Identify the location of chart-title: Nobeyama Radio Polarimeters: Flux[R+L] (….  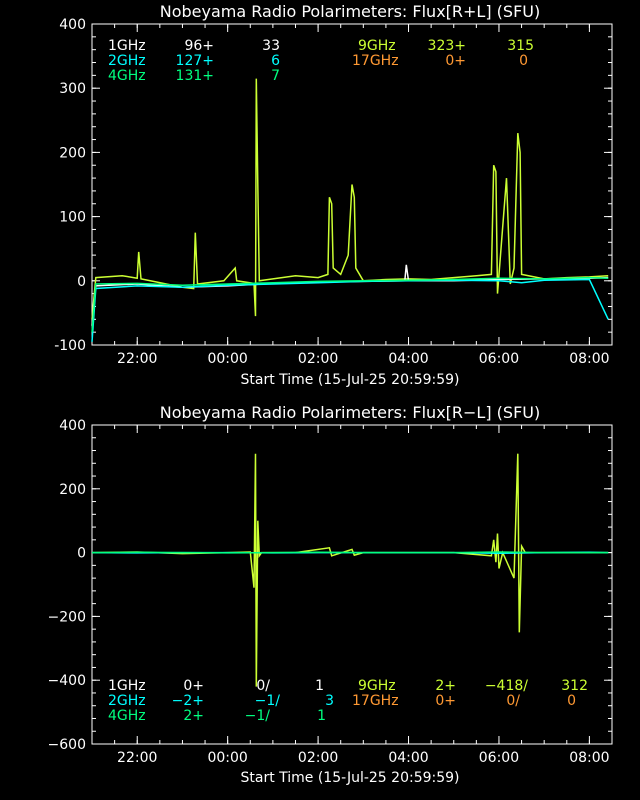
(350, 11).